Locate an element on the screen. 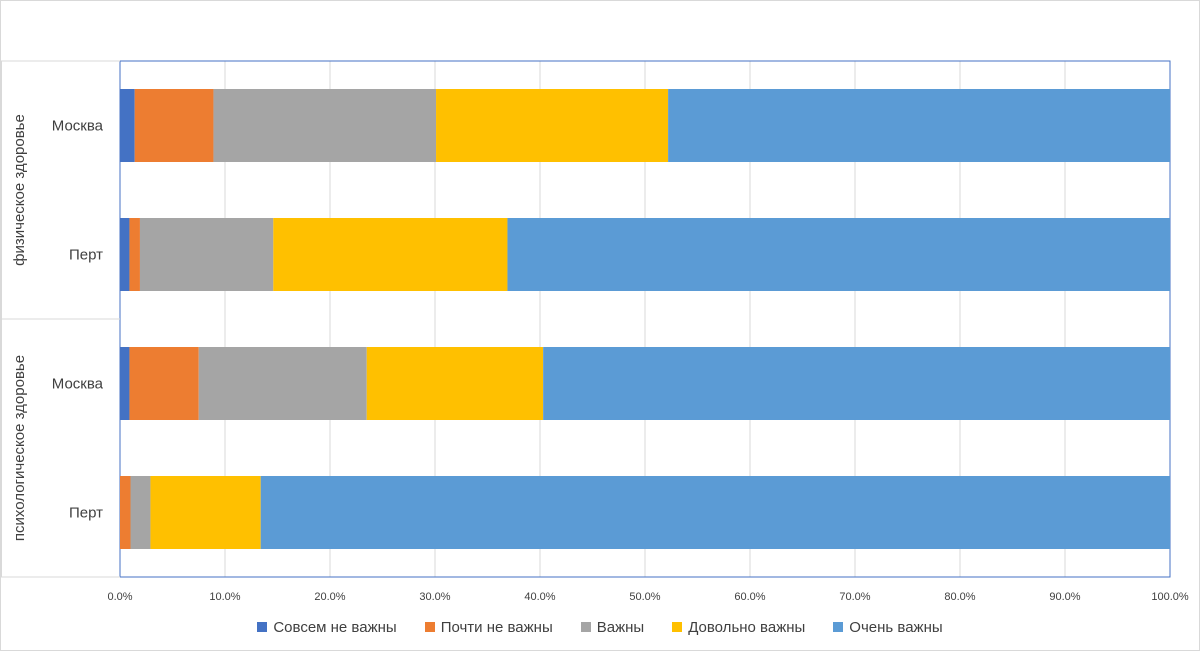 The height and width of the screenshot is (651, 1200). x-tick-label: 20.0% is located at coordinates (329, 597).